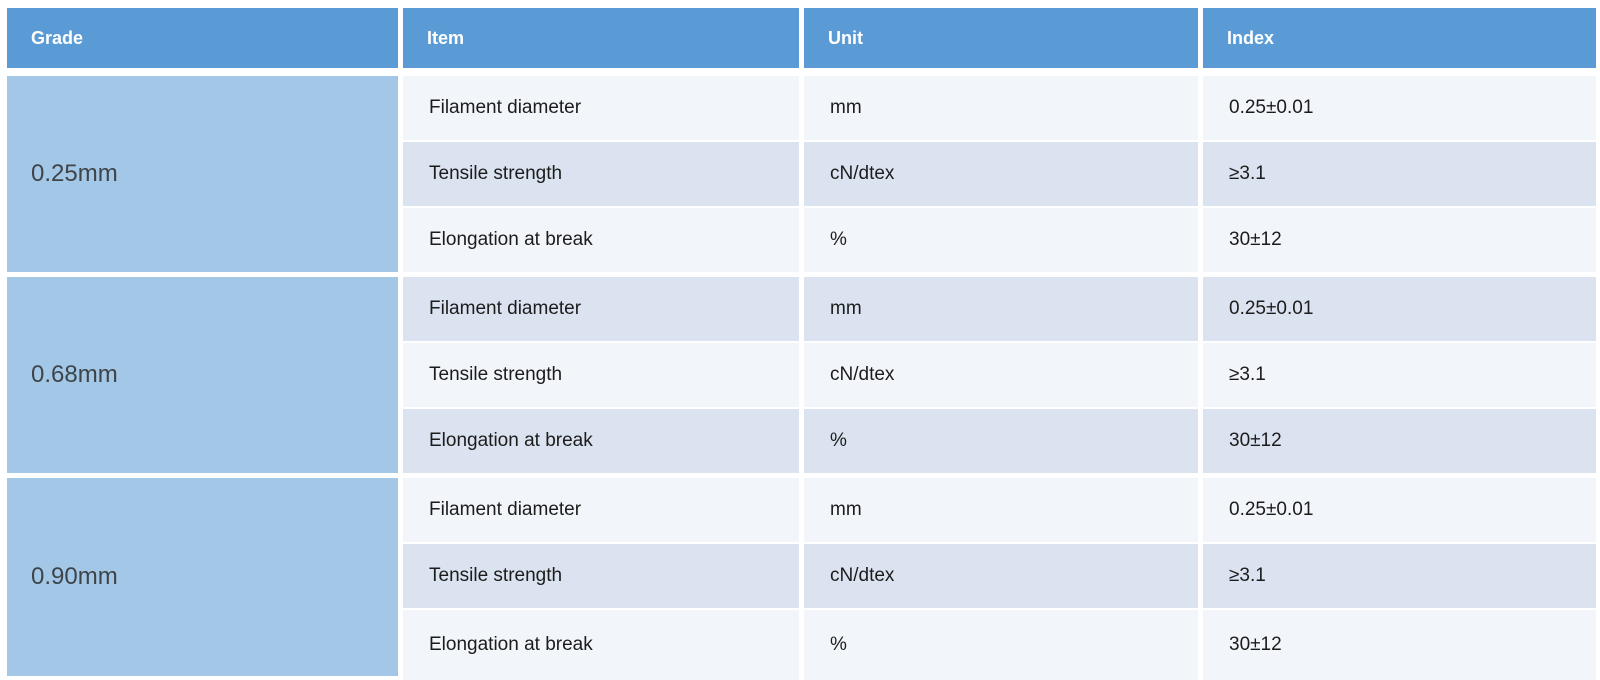 Image resolution: width=1600 pixels, height=680 pixels. I want to click on header-cell-index: Index, so click(1399, 38).